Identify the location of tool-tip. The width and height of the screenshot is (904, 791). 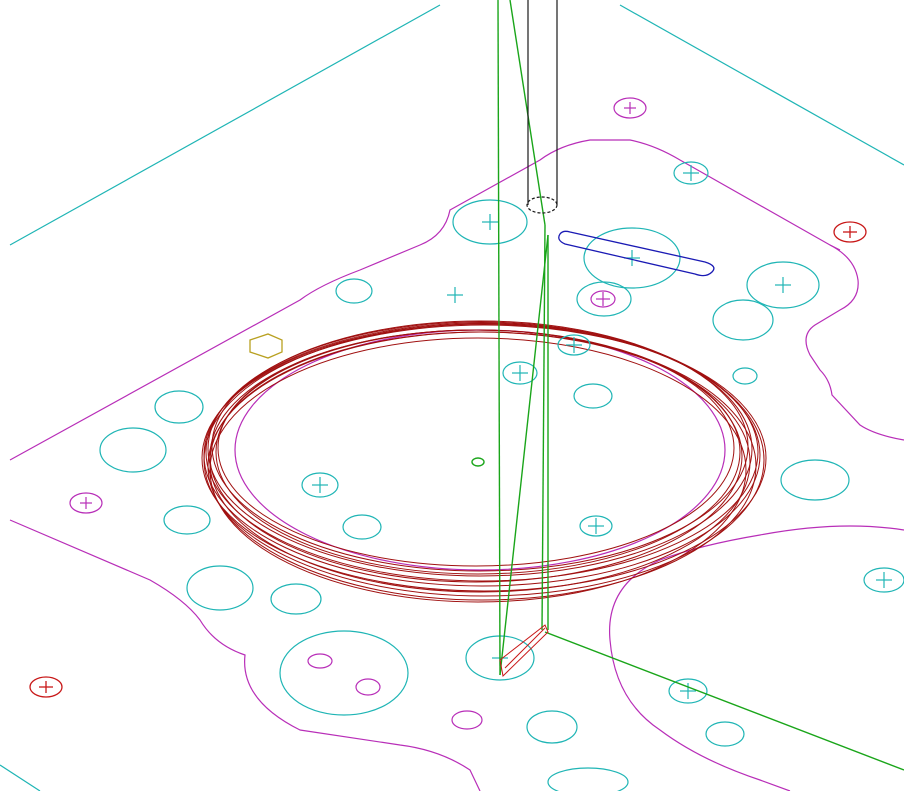
(542, 205).